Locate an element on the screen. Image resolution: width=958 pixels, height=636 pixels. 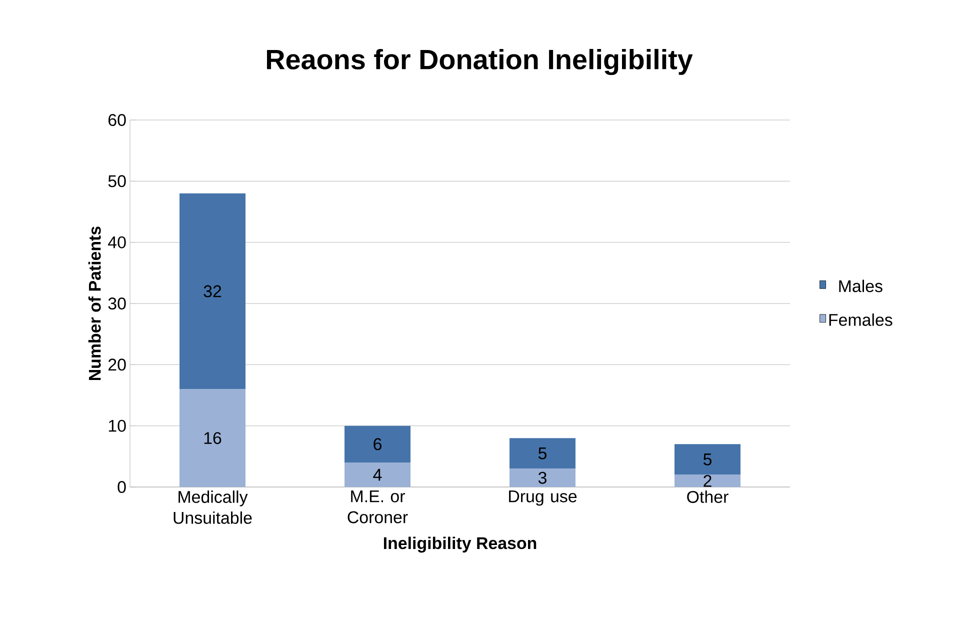
chart-title: Reaons for Donation Ineligibility is located at coordinates (479, 62).